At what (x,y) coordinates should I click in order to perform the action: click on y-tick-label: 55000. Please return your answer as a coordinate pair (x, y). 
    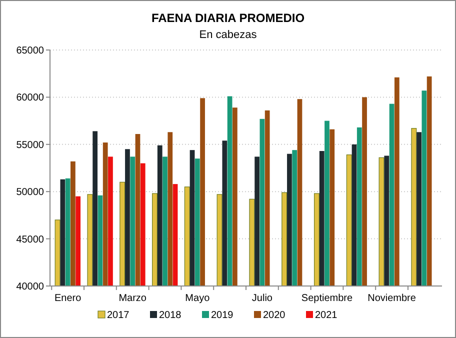
    Looking at the image, I should click on (30, 145).